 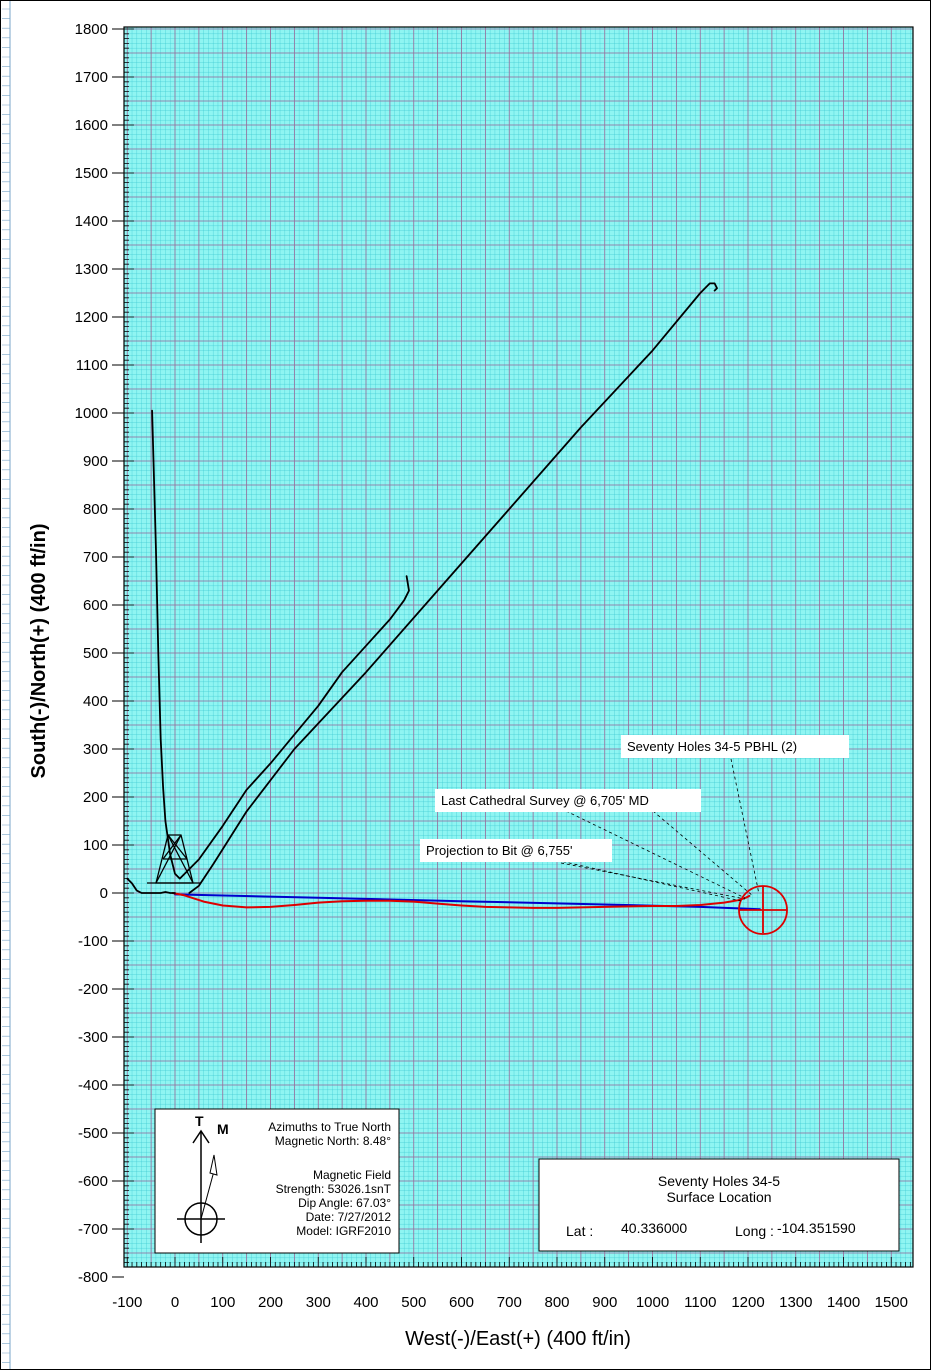 I want to click on x-tick-label: 500, so click(x=413, y=1302).